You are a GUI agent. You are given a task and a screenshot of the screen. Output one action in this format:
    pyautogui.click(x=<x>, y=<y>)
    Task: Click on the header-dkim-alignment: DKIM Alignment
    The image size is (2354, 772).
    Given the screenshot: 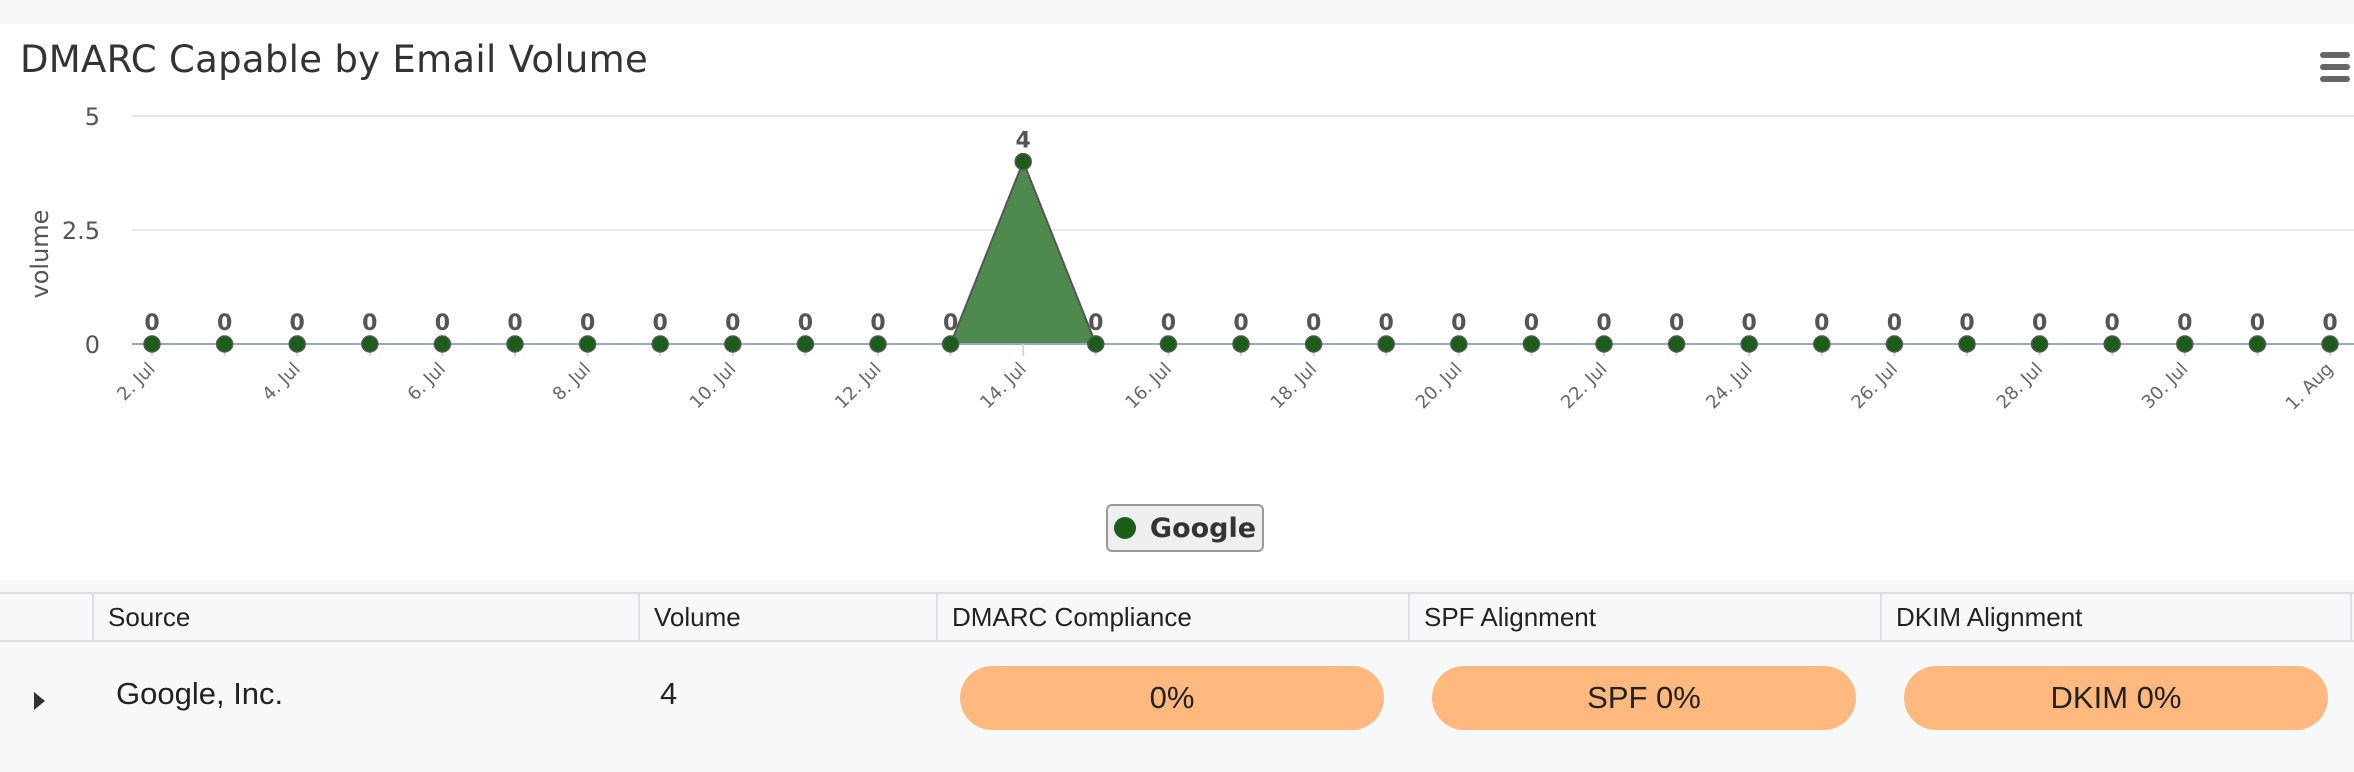 What is the action you would take?
    pyautogui.click(x=2116, y=618)
    